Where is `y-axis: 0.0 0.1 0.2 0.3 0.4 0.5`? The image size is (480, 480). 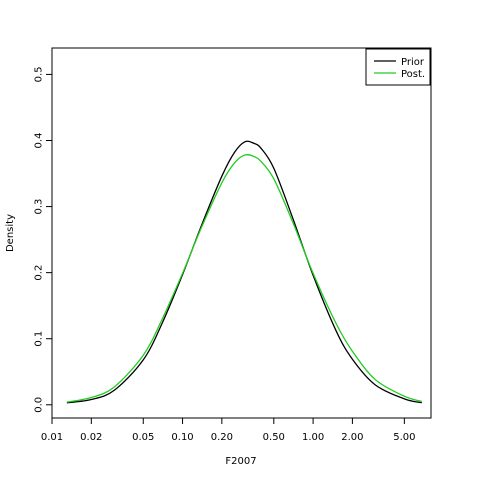 y-axis: 0.0 0.1 0.2 0.3 0.4 0.5 is located at coordinates (43, 239).